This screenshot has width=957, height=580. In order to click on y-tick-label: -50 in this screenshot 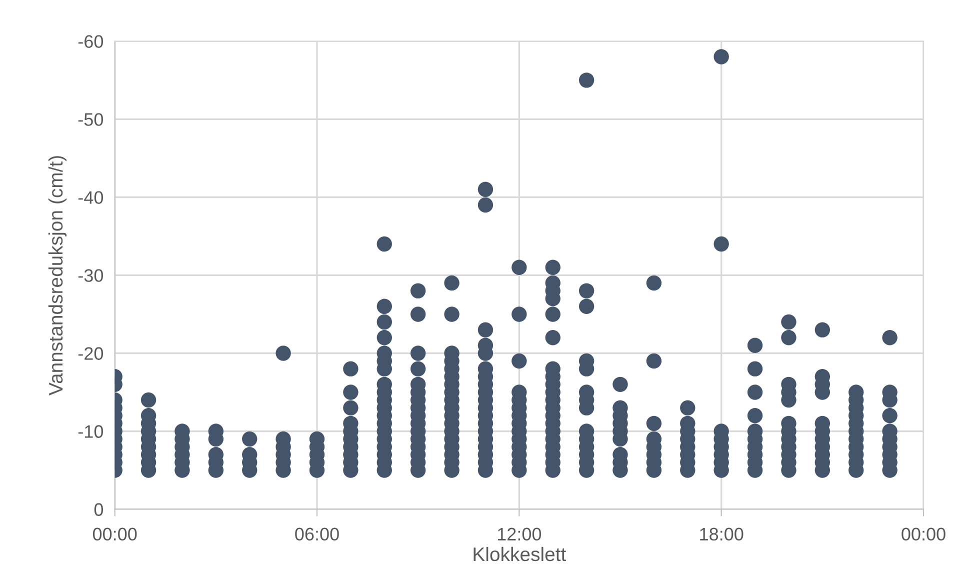, I will do `click(91, 119)`.